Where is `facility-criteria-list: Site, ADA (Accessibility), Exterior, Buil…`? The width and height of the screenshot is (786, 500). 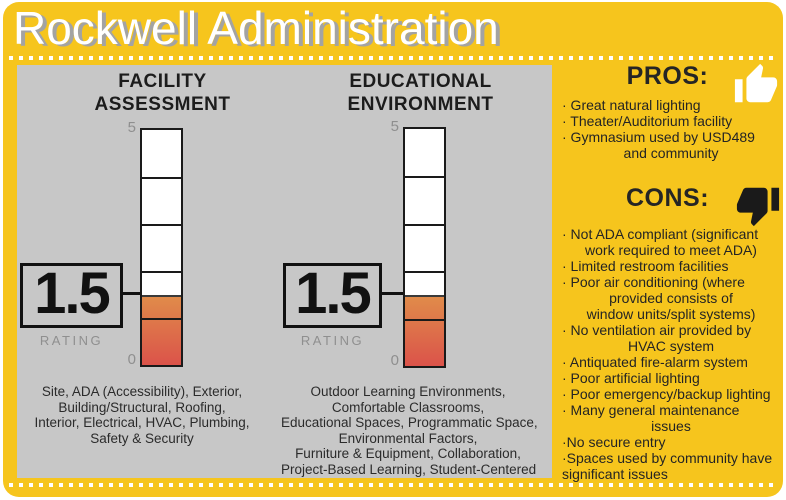 facility-criteria-list: Site, ADA (Accessibility), Exterior, Buil… is located at coordinates (142, 415).